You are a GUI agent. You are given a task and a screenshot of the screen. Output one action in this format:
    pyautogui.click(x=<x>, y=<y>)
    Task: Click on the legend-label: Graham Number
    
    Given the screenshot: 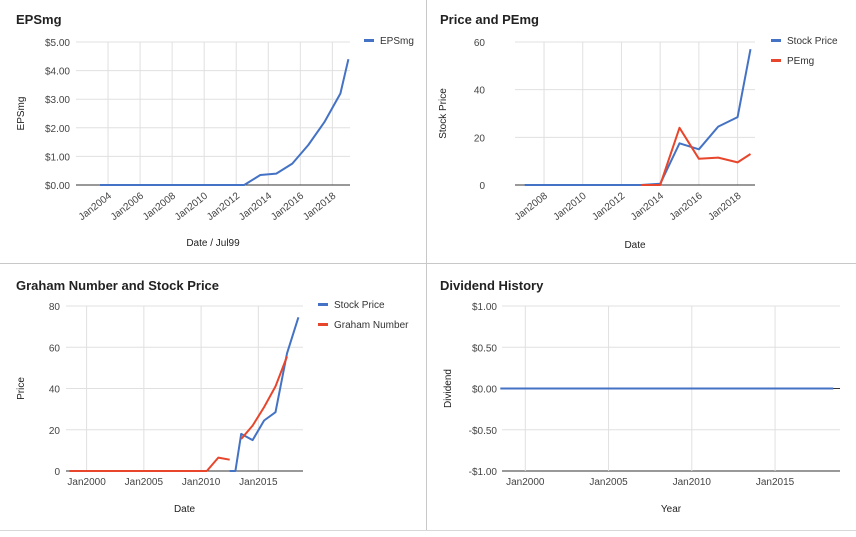 What is the action you would take?
    pyautogui.click(x=371, y=325)
    